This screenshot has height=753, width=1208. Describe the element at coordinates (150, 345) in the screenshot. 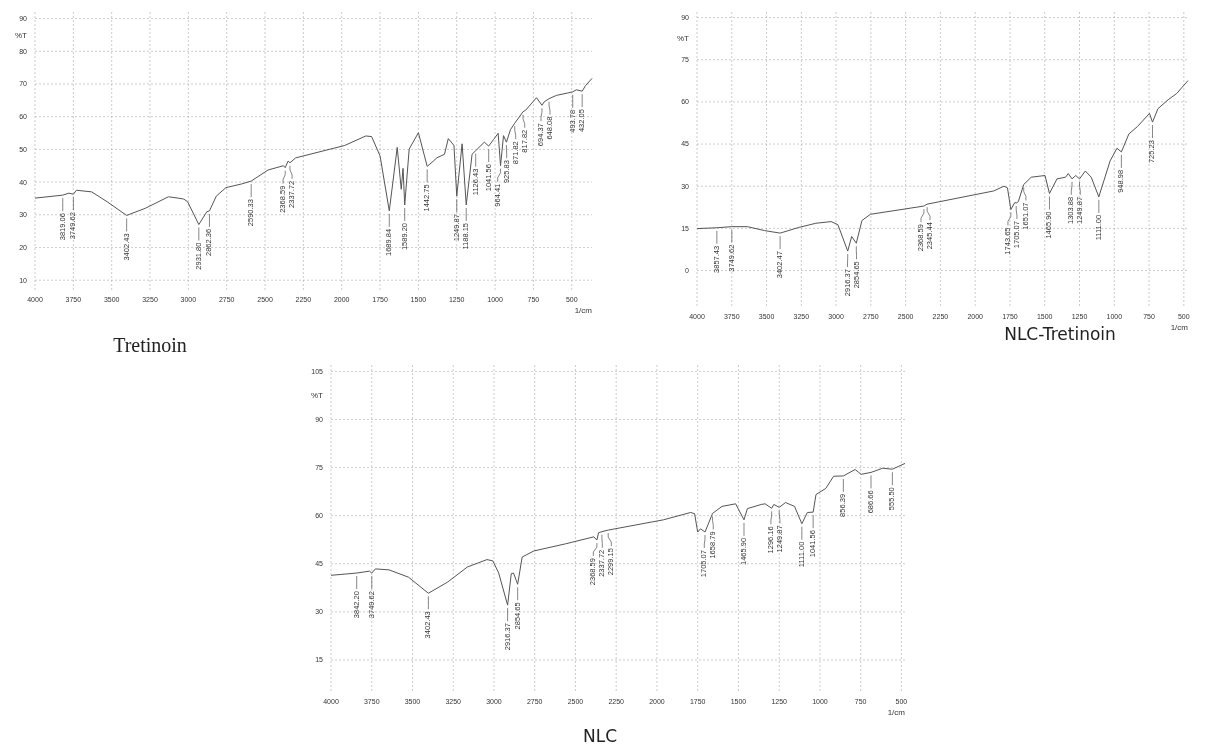

I see `text: Tretinoin` at that location.